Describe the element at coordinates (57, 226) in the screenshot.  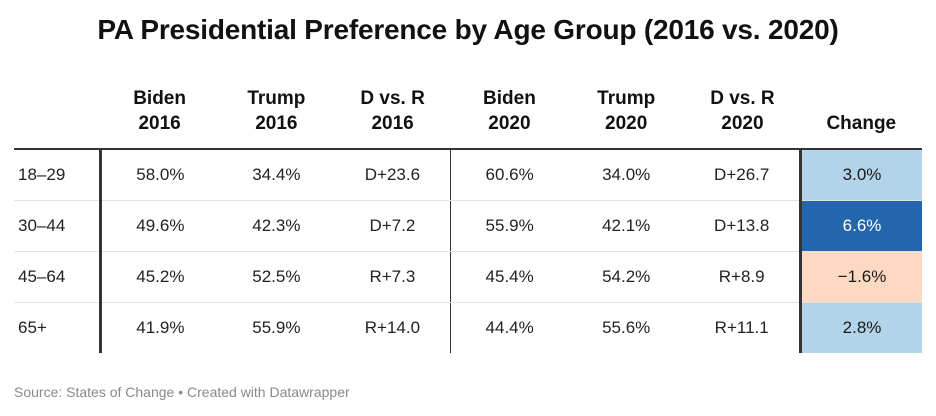
I see `age-group-cell: 30–44` at that location.